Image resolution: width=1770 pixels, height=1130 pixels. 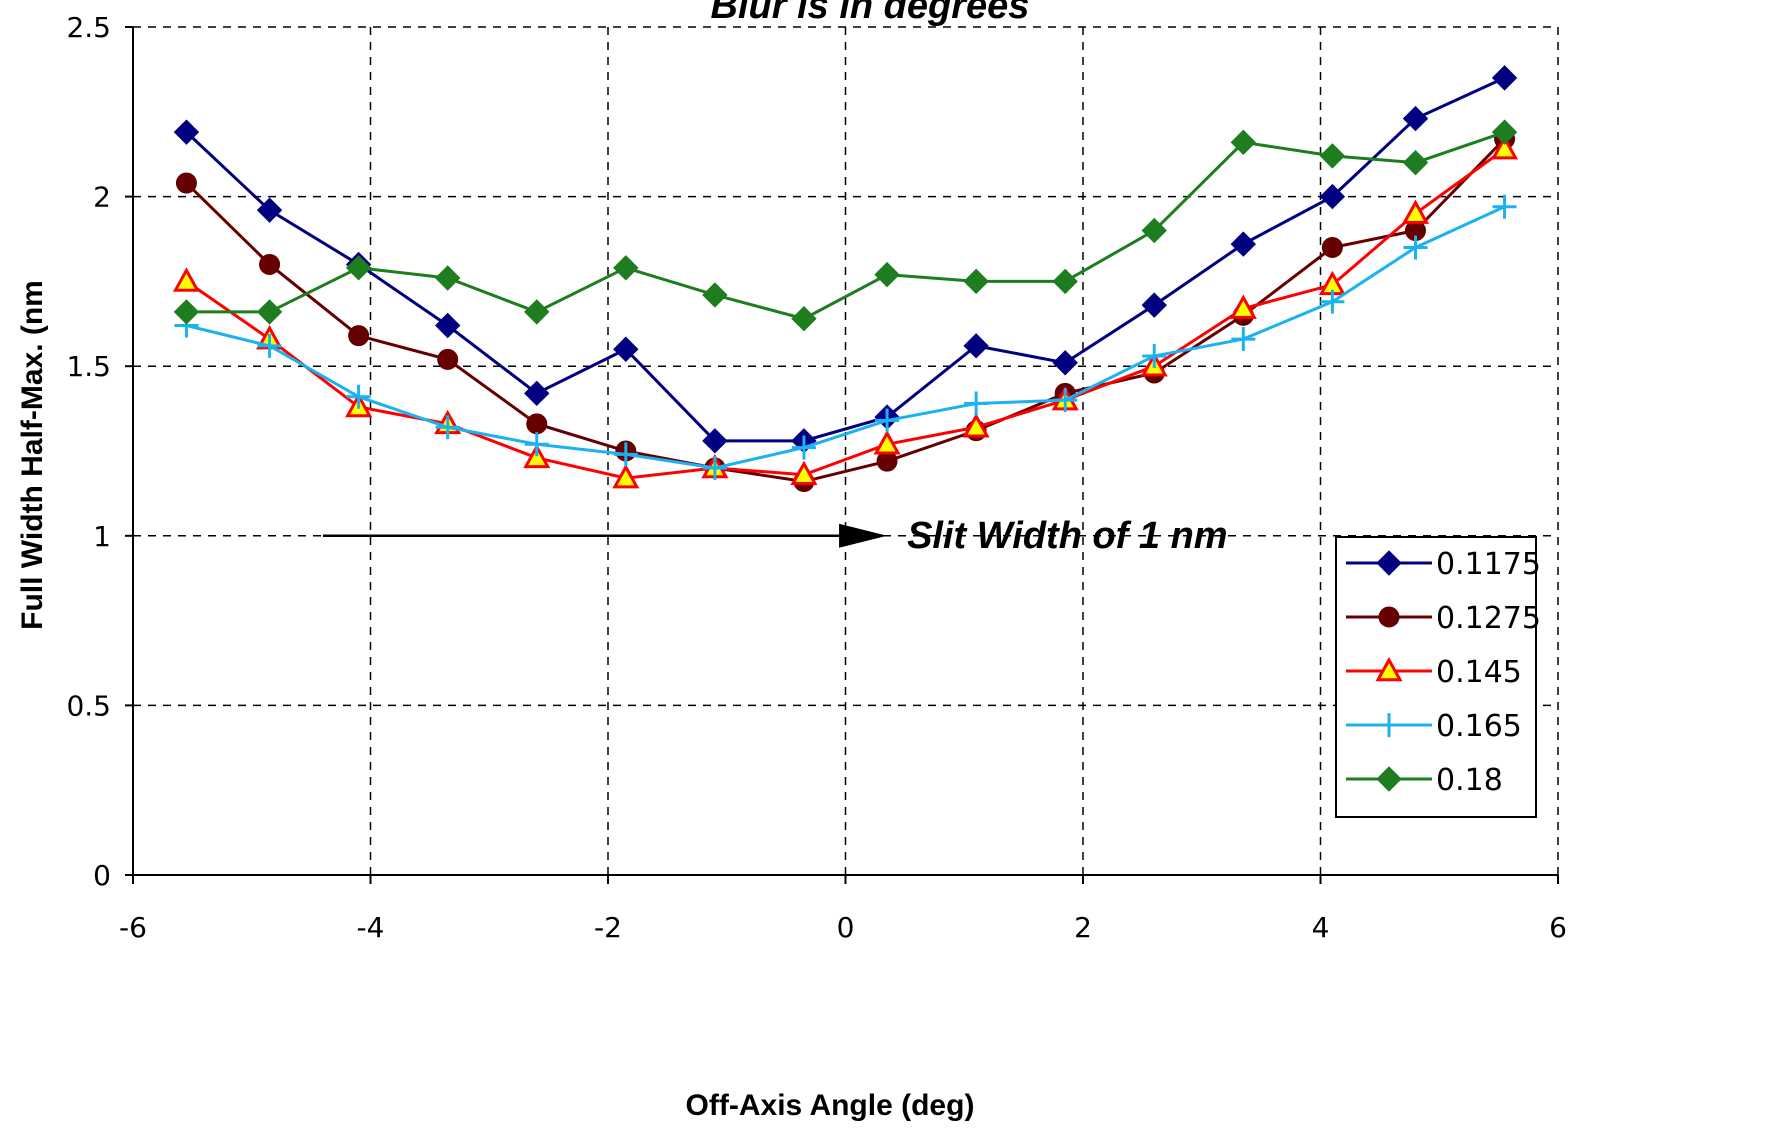 I want to click on annotation-text: Slit Width of 1 nm, so click(x=1067, y=536).